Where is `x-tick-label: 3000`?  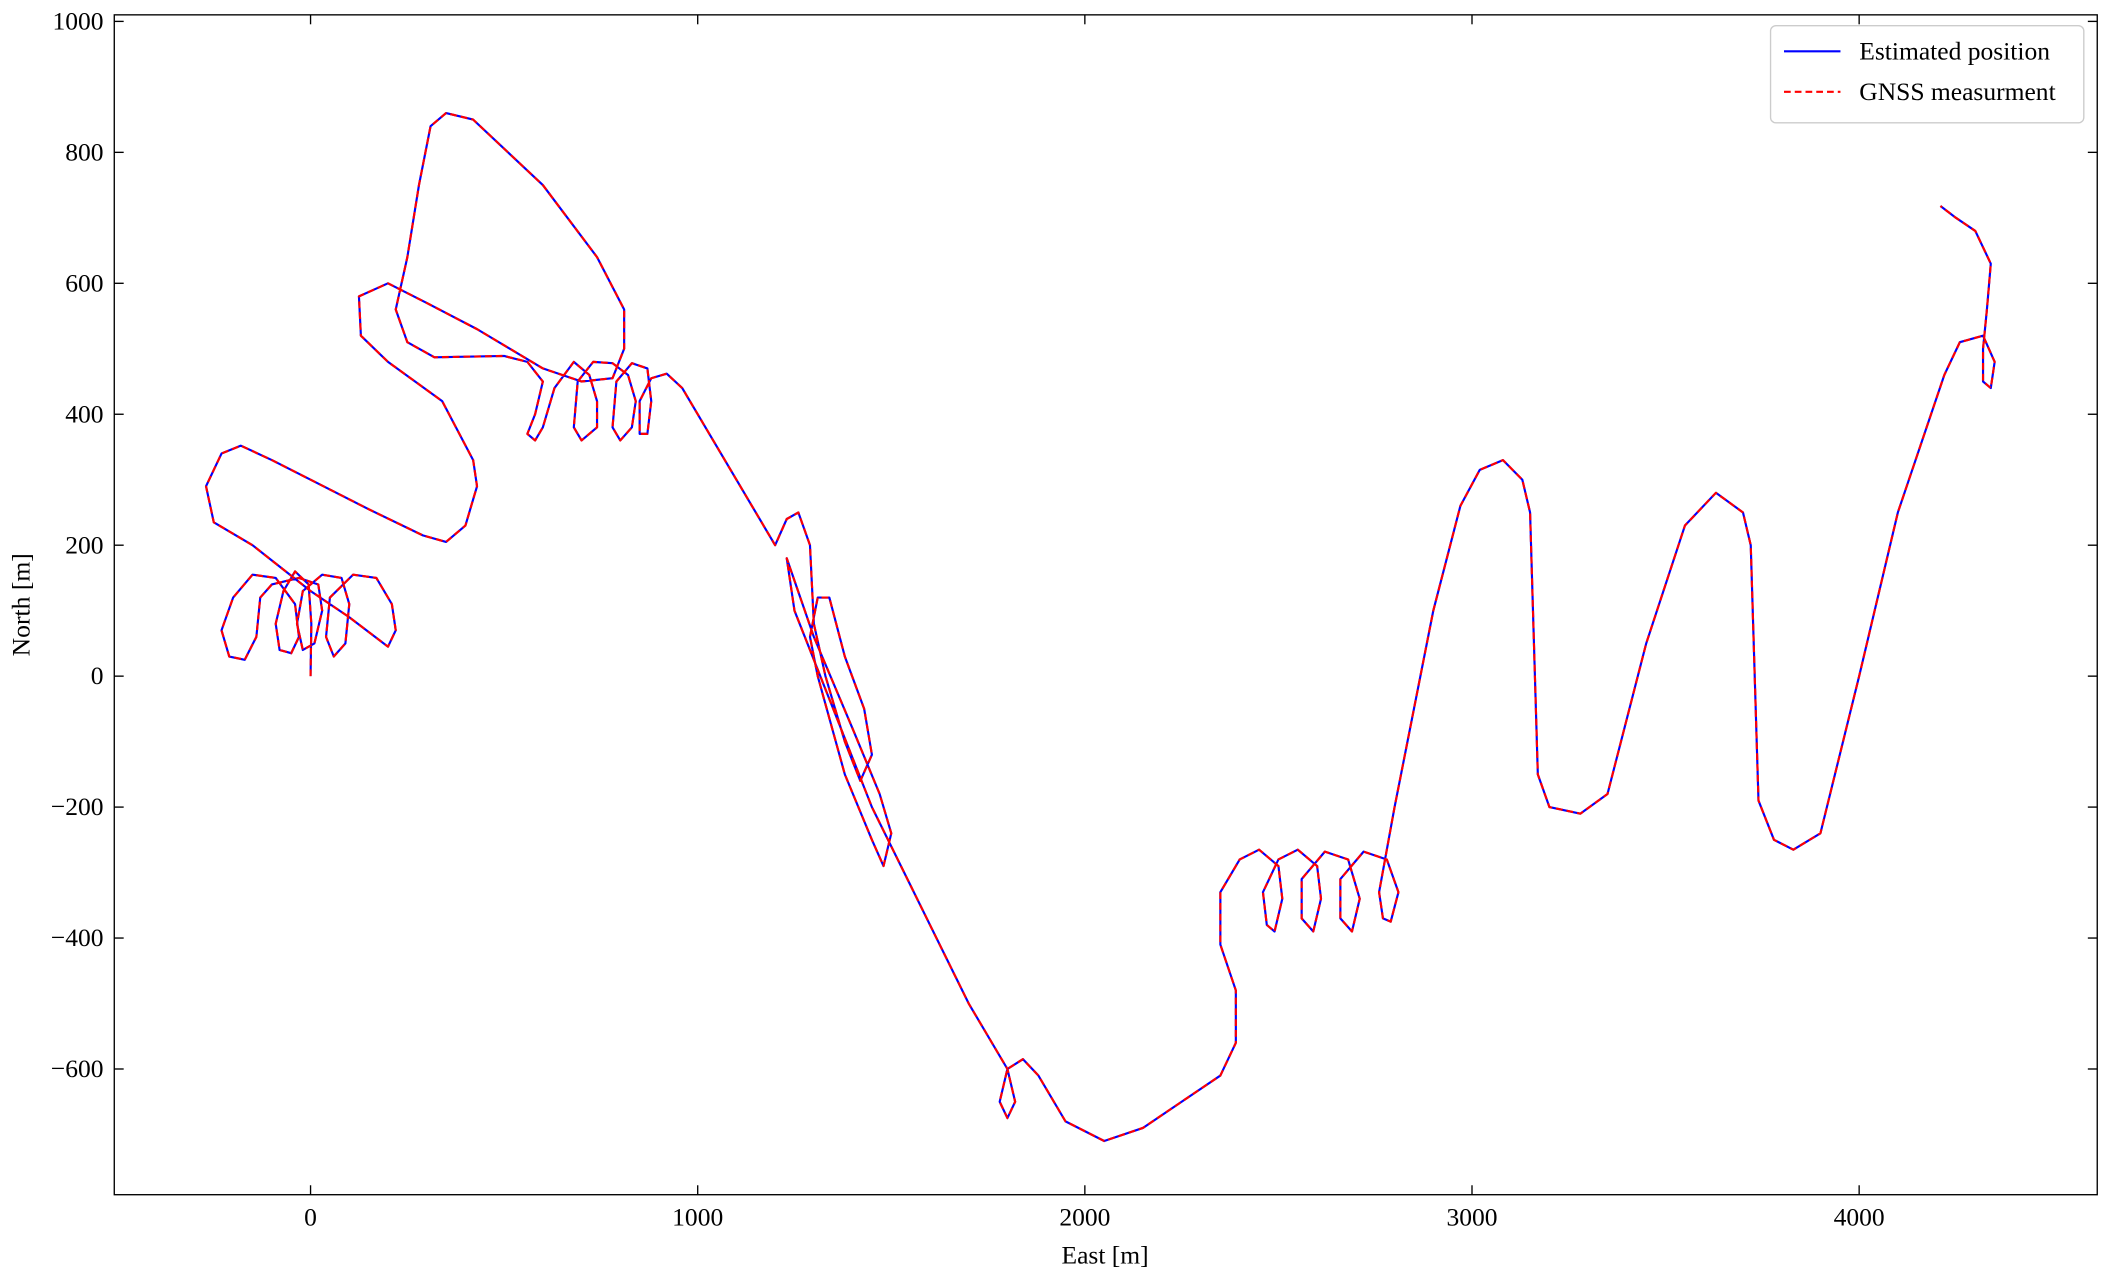
x-tick-label: 3000 is located at coordinates (1471, 1217).